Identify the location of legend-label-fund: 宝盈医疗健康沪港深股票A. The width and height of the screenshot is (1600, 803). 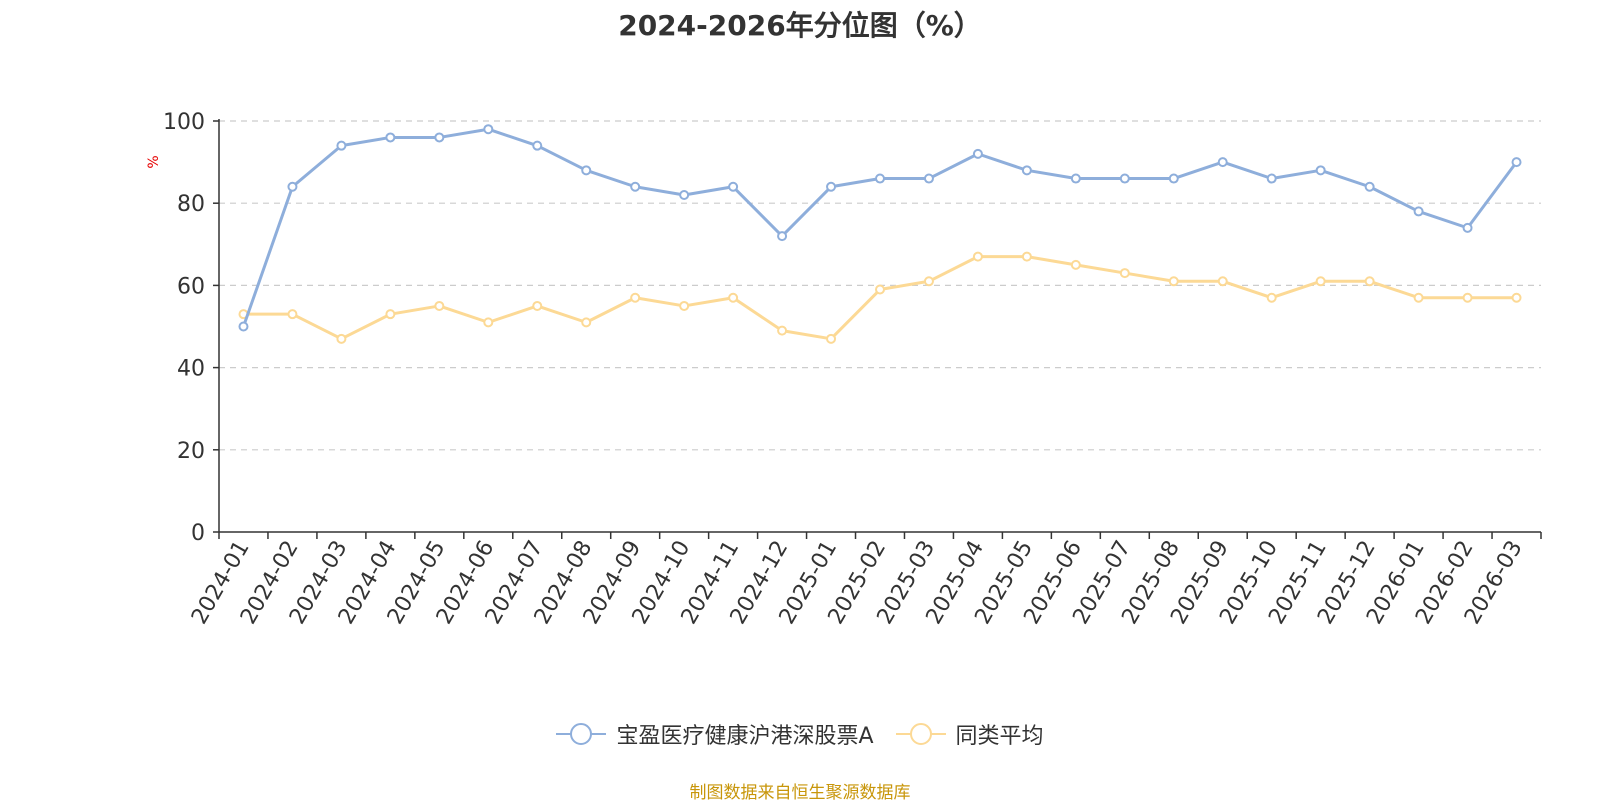
(745, 736).